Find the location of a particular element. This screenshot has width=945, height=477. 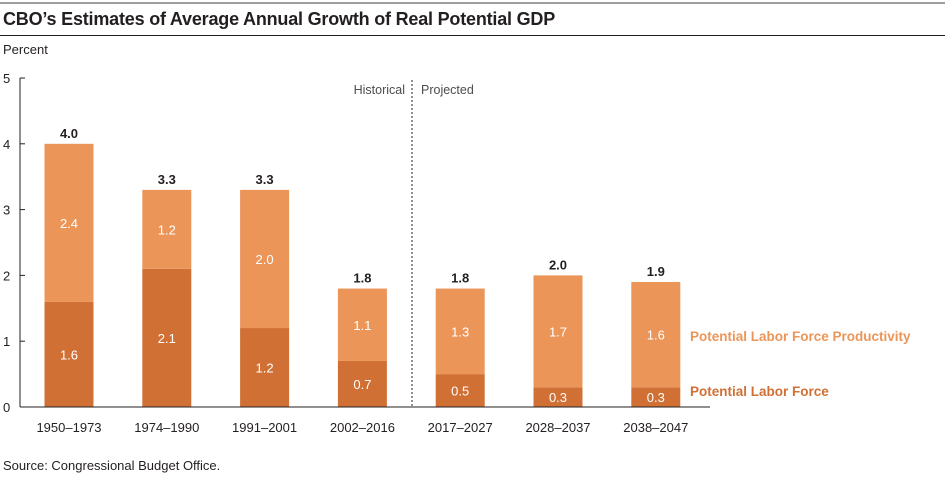

data-label-productivity: 1.3 is located at coordinates (460, 331).